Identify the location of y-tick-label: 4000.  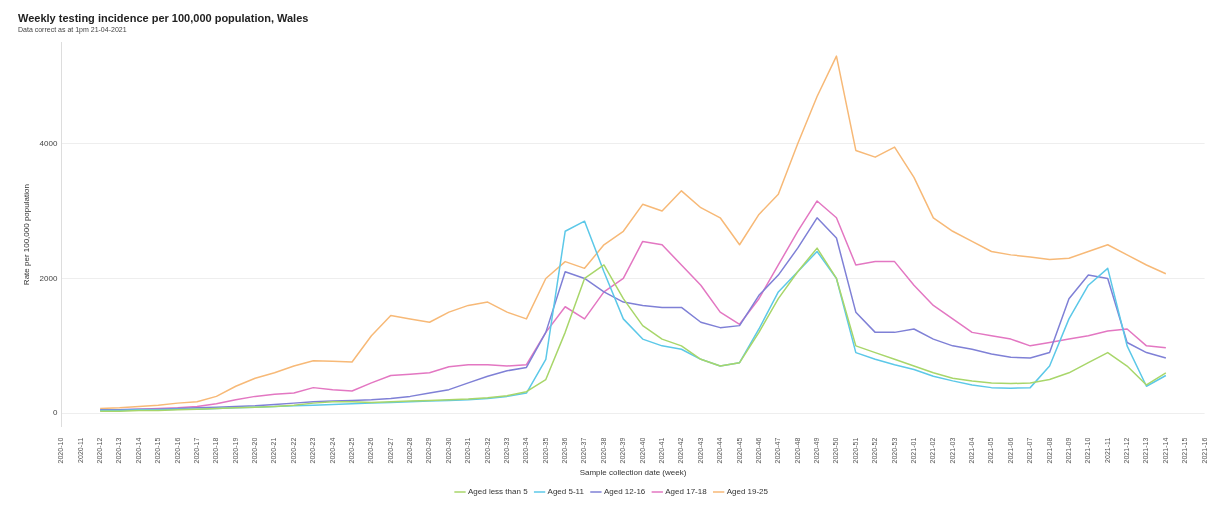
(48, 143).